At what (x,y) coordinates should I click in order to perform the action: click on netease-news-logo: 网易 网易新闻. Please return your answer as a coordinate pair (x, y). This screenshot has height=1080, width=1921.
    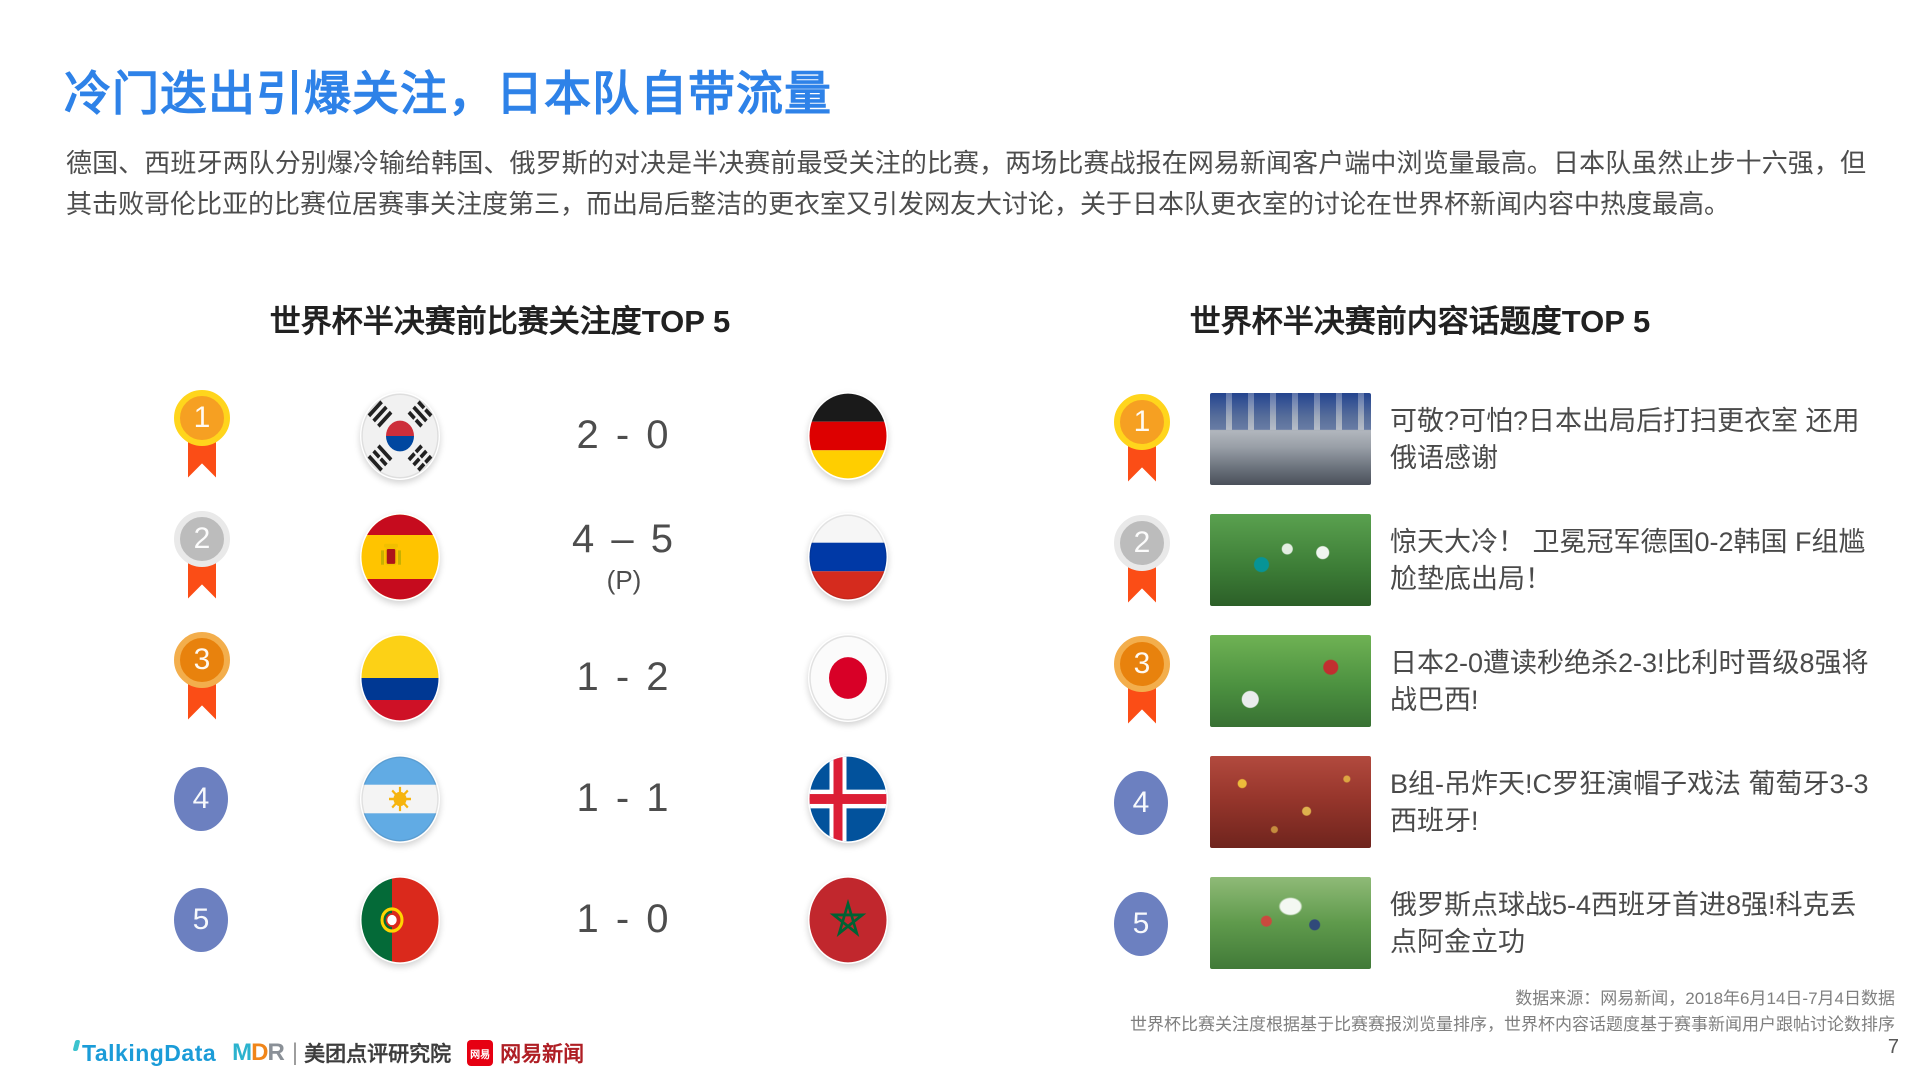
    Looking at the image, I should click on (525, 1053).